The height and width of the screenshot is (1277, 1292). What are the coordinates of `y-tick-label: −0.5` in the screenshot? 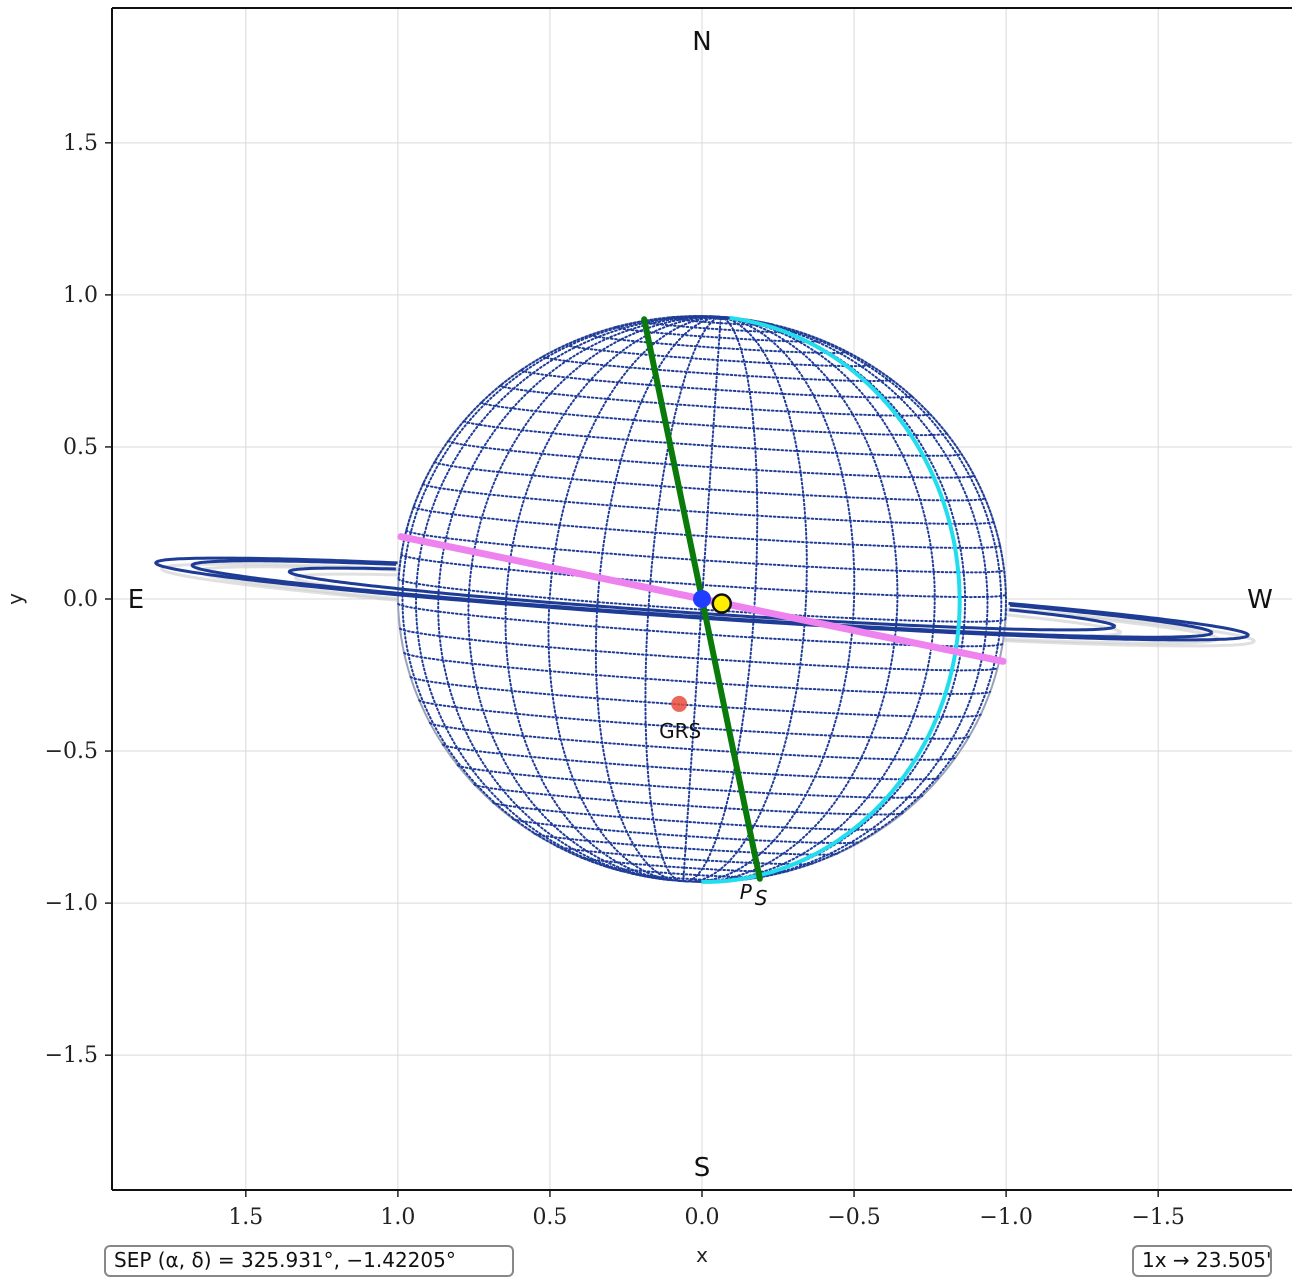 It's located at (71, 751).